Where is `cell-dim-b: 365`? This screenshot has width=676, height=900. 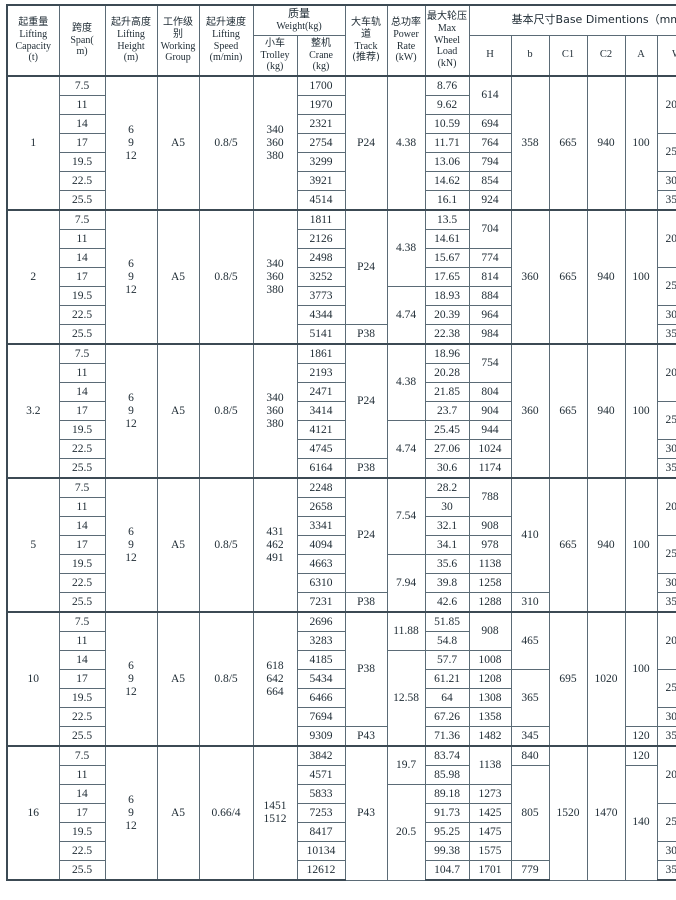
cell-dim-b: 365 is located at coordinates (530, 698).